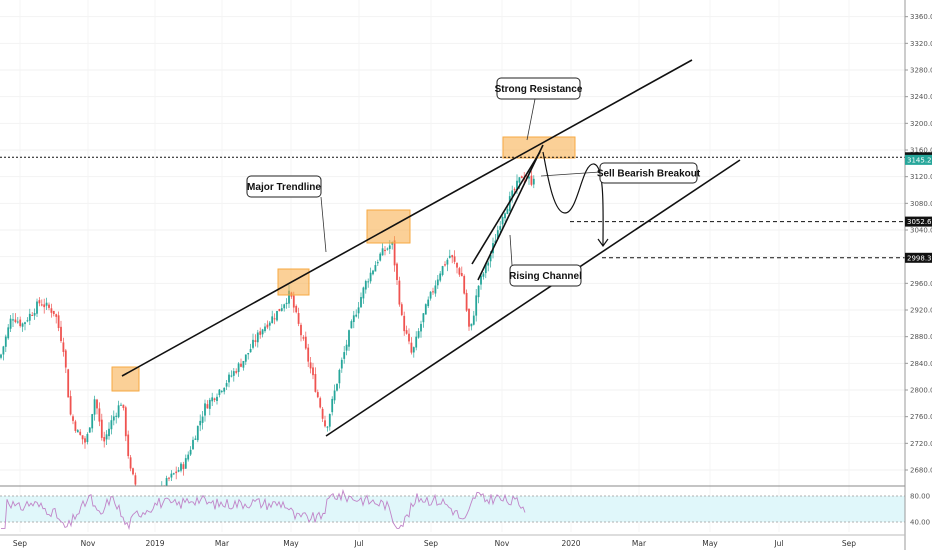  Describe the element at coordinates (921, 471) in the screenshot. I see `y-tick-label: 2680.0` at that location.